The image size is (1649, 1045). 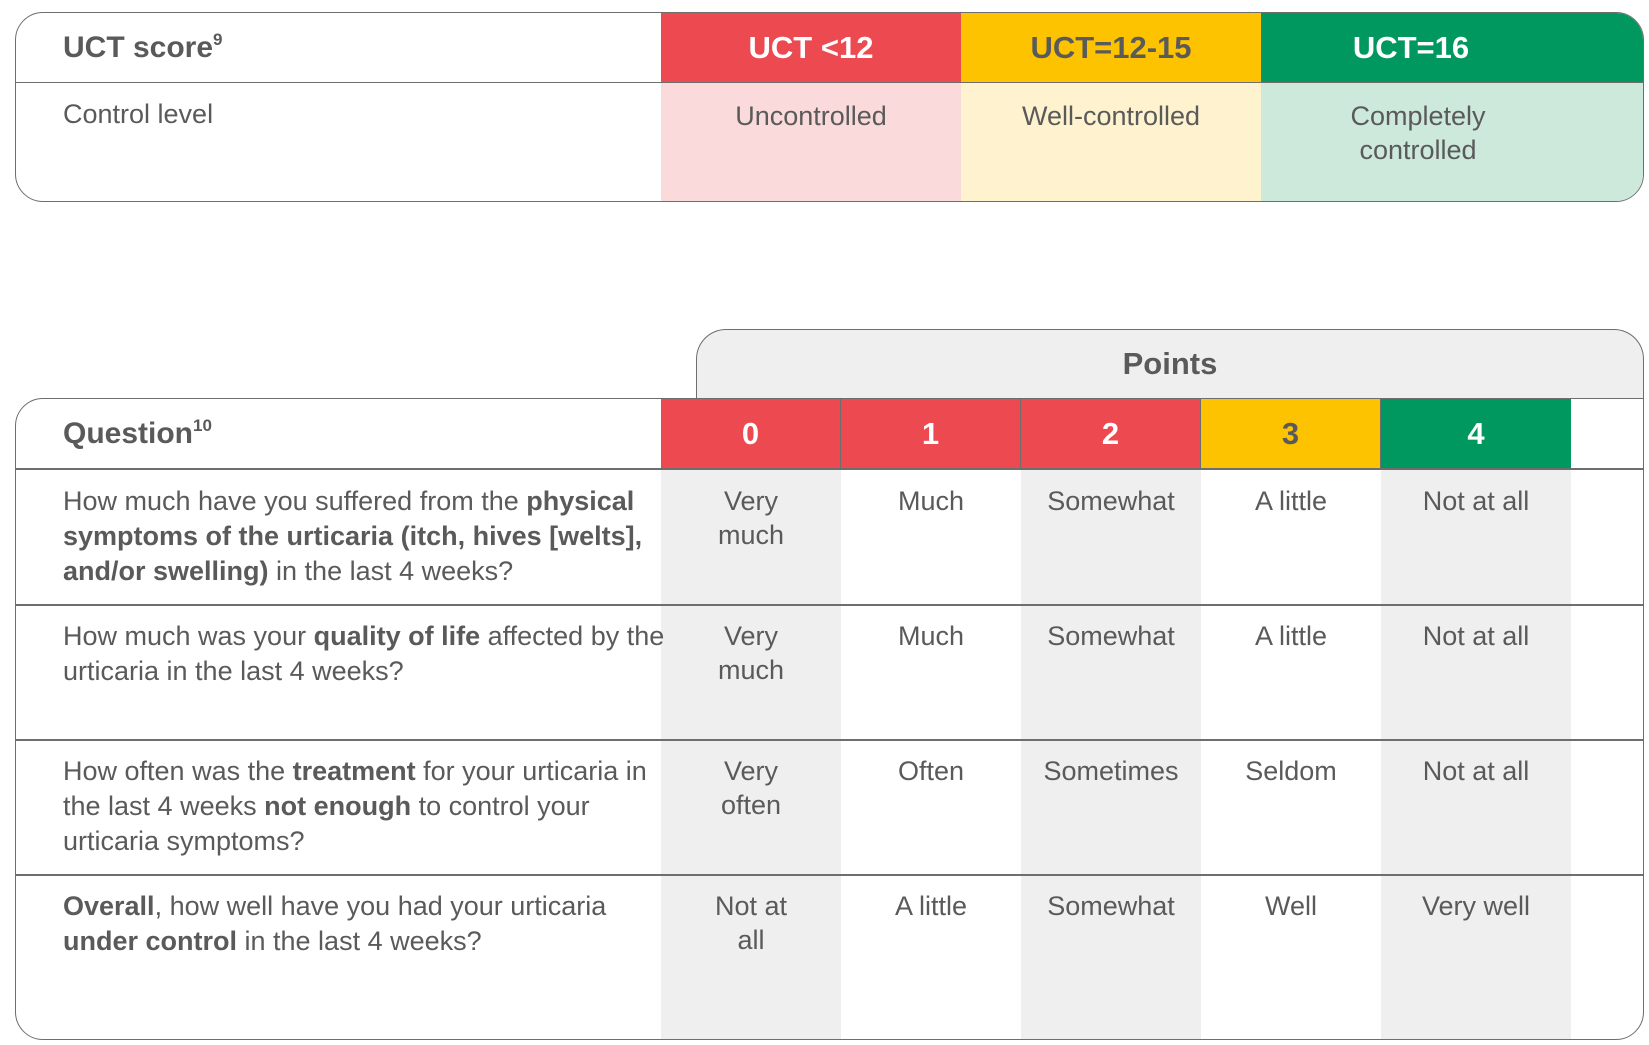 What do you see at coordinates (1111, 48) in the screenshot?
I see `uct-score-range: UCT=12-15` at bounding box center [1111, 48].